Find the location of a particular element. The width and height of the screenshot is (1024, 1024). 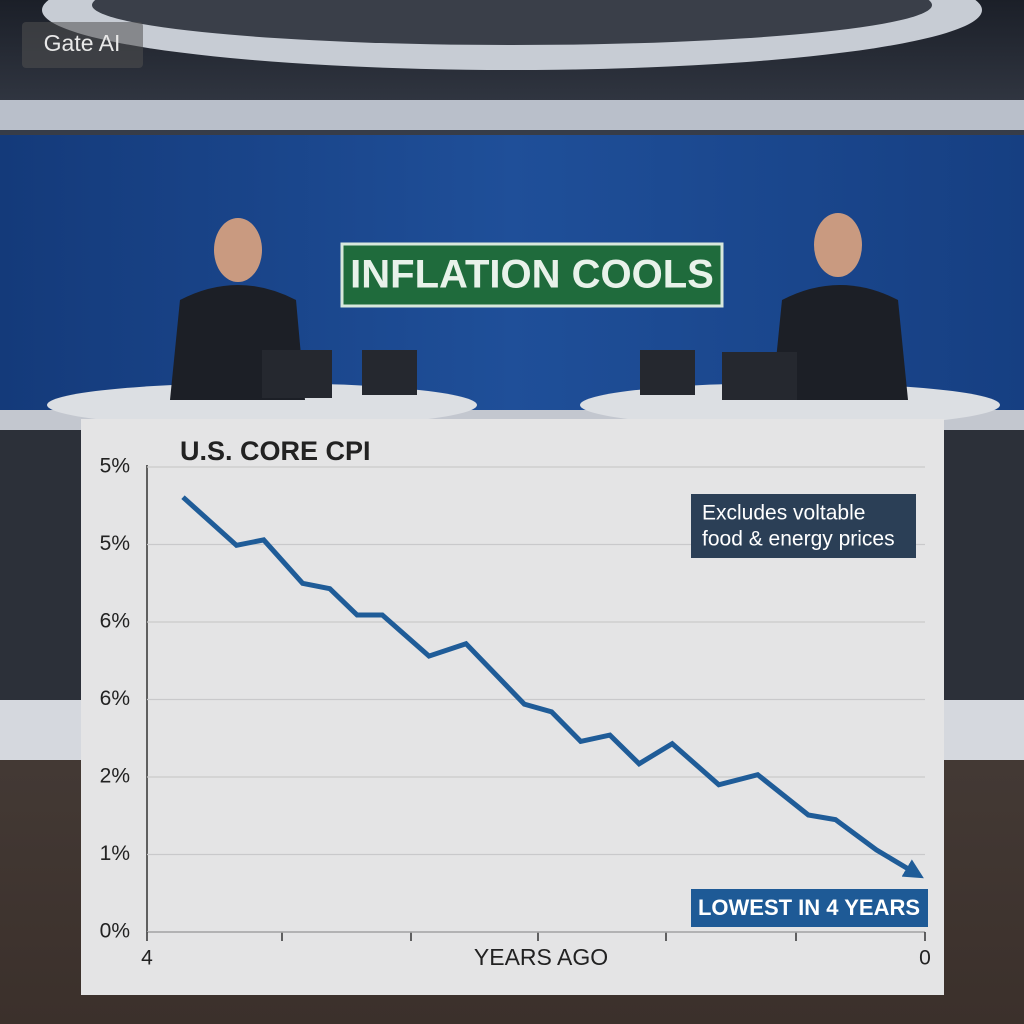

banner-box is located at coordinates (532, 275).